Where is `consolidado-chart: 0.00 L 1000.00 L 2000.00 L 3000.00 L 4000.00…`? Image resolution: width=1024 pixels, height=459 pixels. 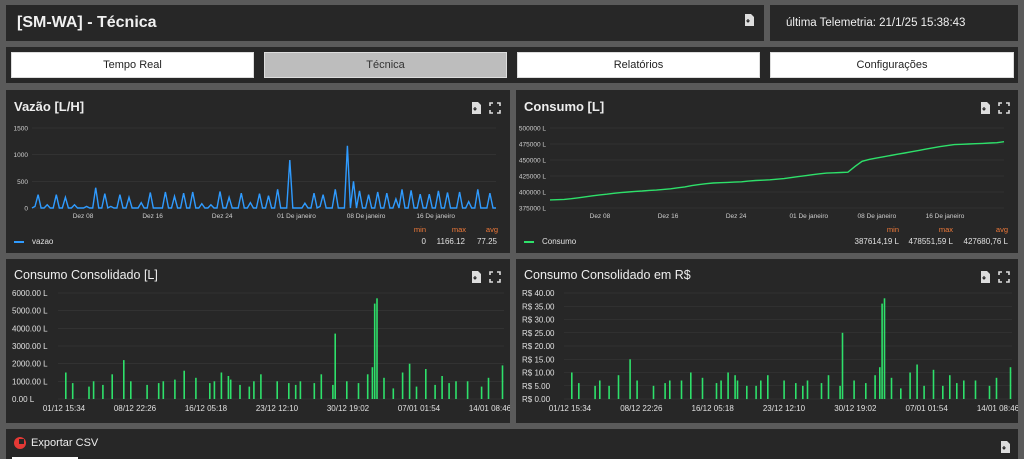
consolidado-chart: 0.00 L 1000.00 L 2000.00 L 3000.00 L 4000.00… is located at coordinates (261, 351).